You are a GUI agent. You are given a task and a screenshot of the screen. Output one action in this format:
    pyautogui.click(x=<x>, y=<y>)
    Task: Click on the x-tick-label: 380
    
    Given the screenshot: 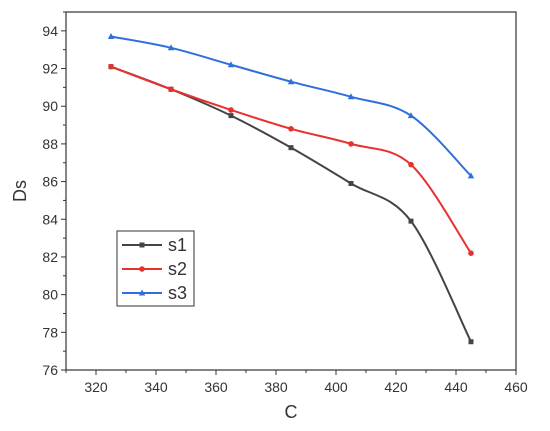 What is the action you would take?
    pyautogui.click(x=276, y=387)
    